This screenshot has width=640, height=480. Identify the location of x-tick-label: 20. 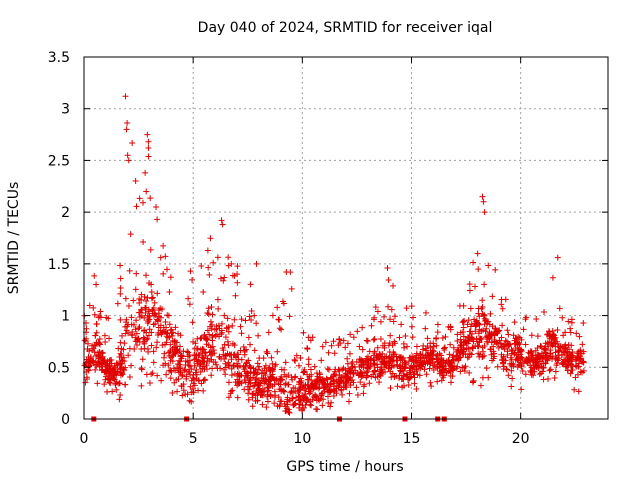
(521, 439).